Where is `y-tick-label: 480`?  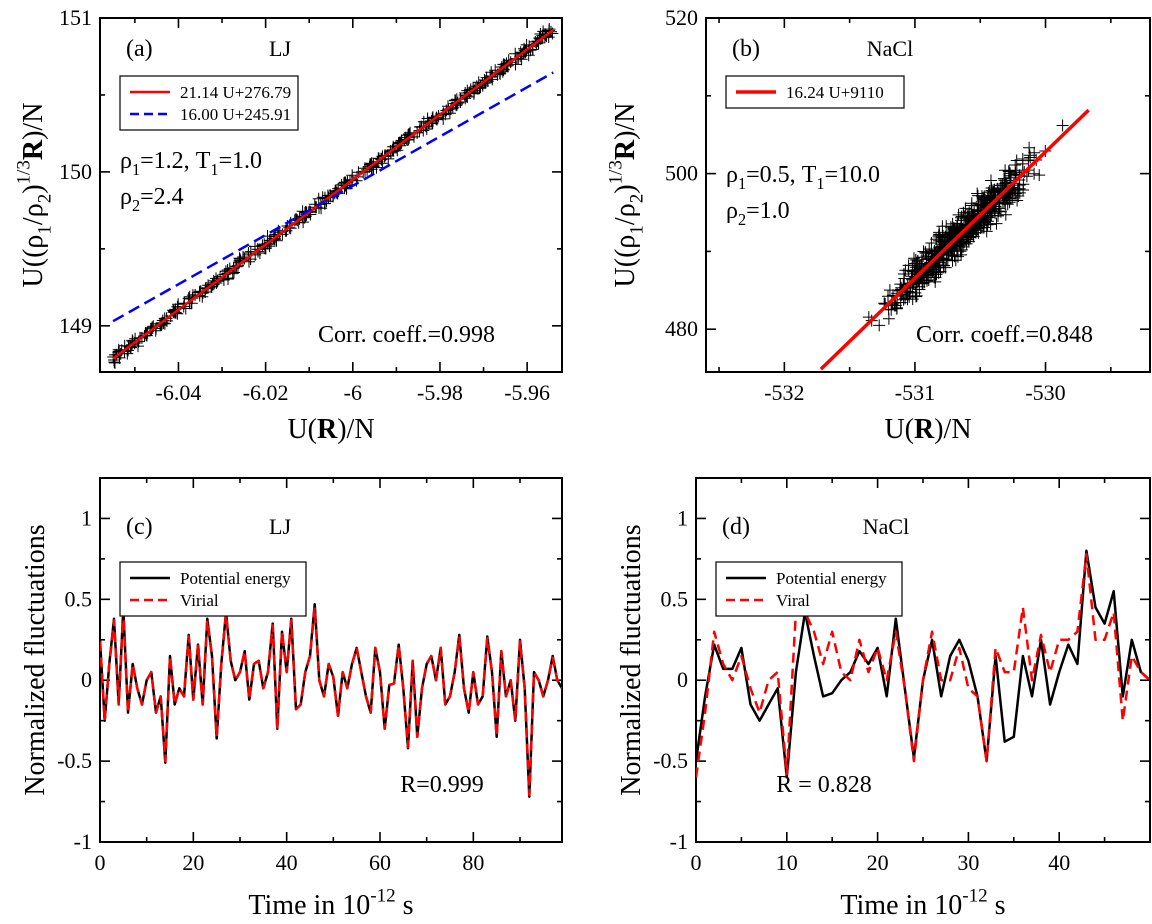 y-tick-label: 480 is located at coordinates (681, 328).